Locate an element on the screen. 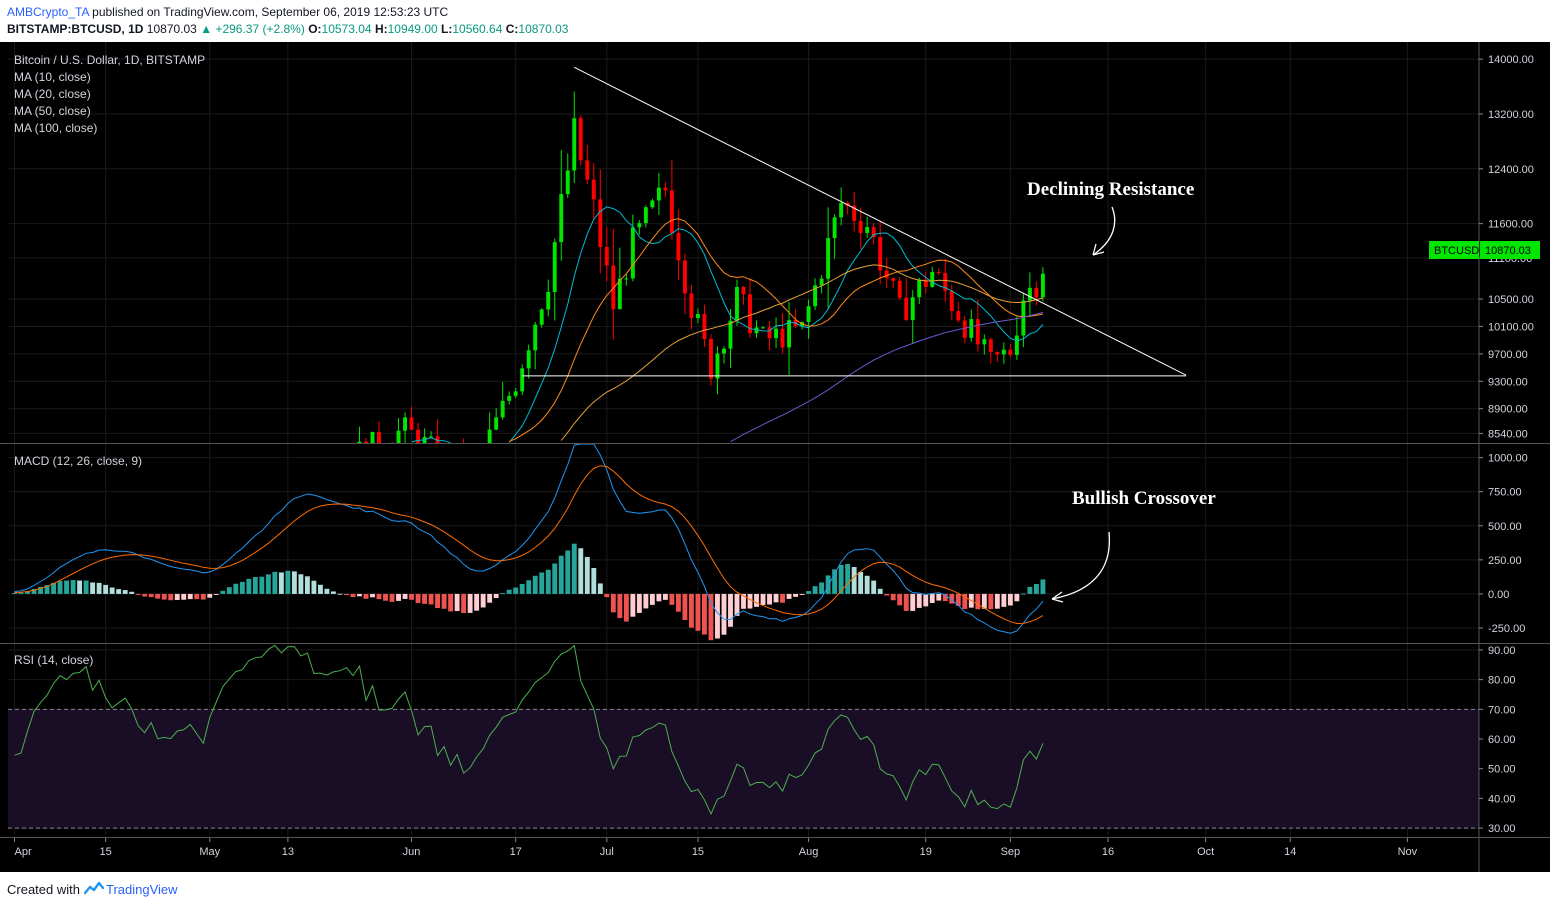  symbol-label: BITSTAMP:BTCUSD, 1D is located at coordinates (75, 29).